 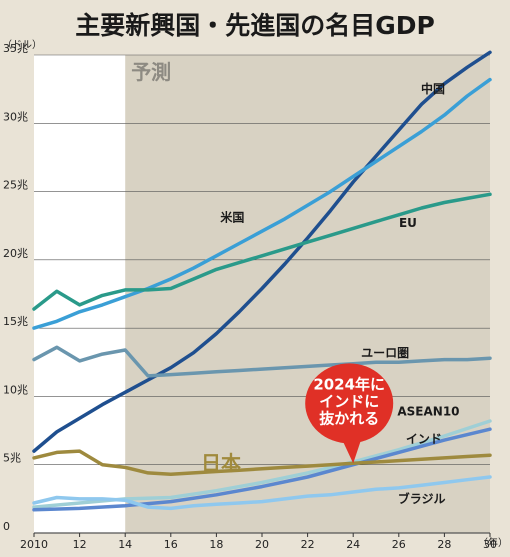 What do you see at coordinates (12, 458) in the screenshot?
I see `y-tick-label: 5兆` at bounding box center [12, 458].